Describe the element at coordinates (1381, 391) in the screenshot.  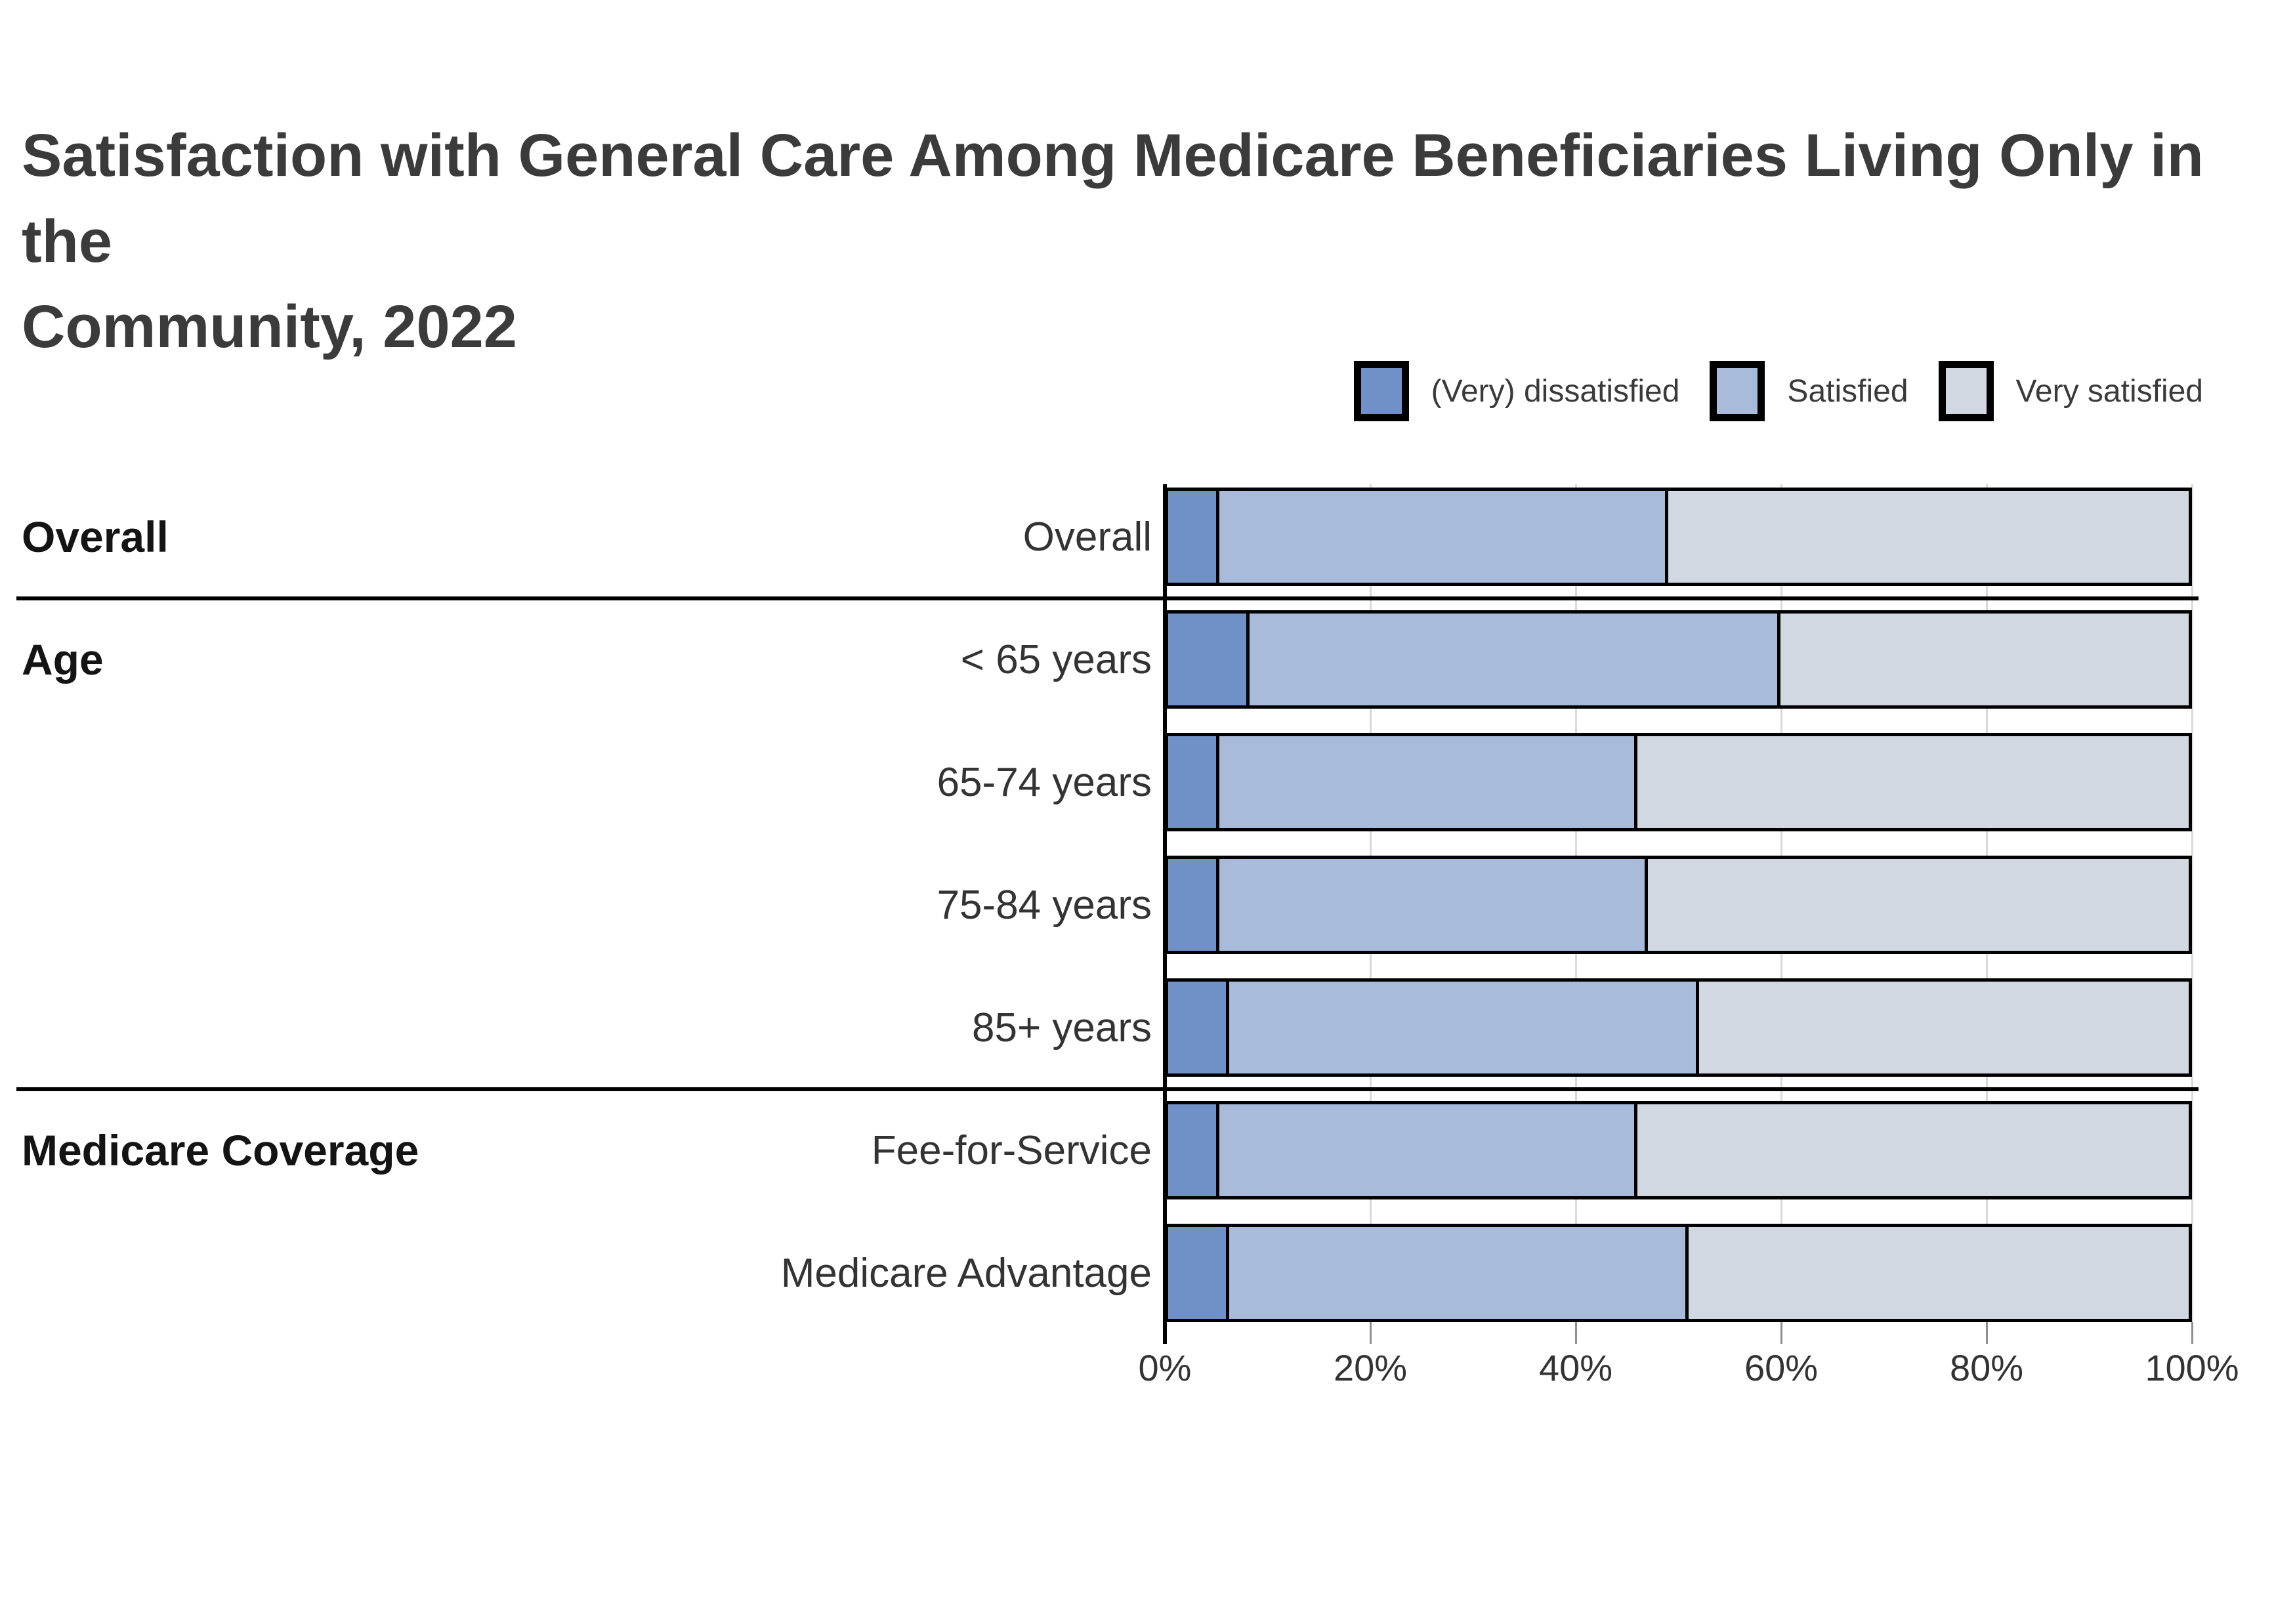
I see `legend-swatch-dissatisfied` at that location.